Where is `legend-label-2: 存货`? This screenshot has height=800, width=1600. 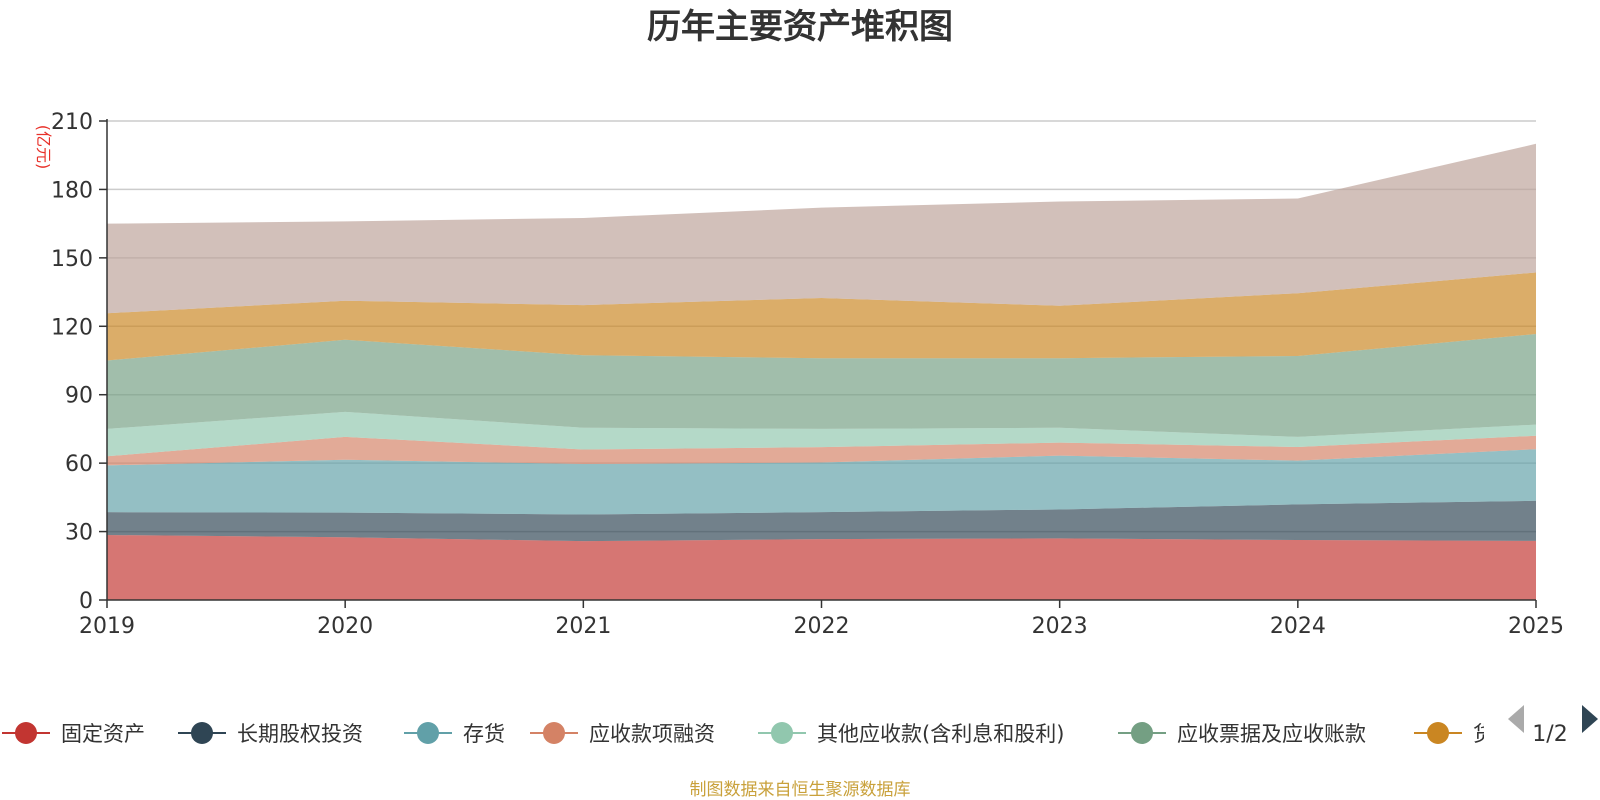 legend-label-2: 存货 is located at coordinates (484, 734).